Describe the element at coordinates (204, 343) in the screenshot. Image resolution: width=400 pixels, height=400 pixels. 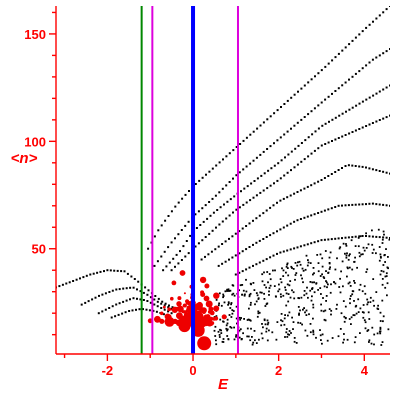
I see `cluster-blob` at that location.